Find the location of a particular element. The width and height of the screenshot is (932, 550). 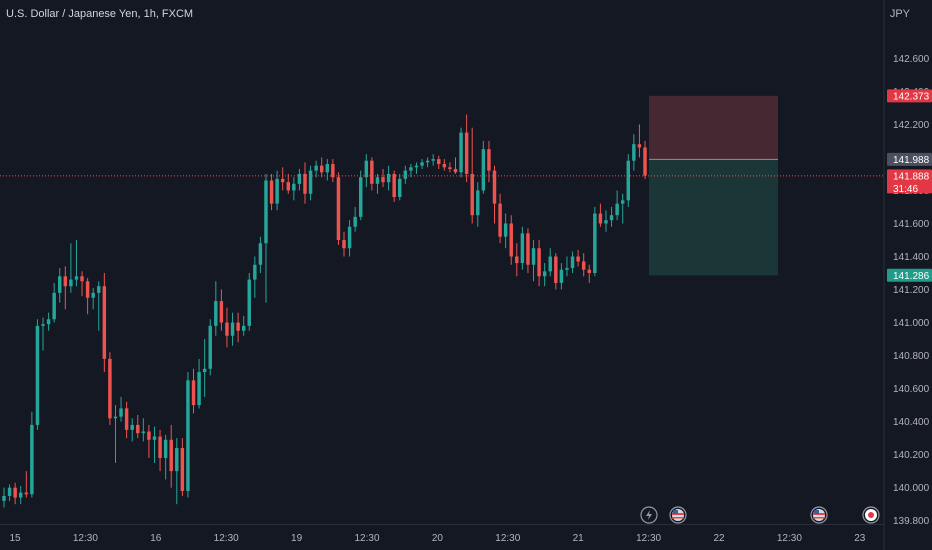

current-price-label-bg is located at coordinates (909, 181).